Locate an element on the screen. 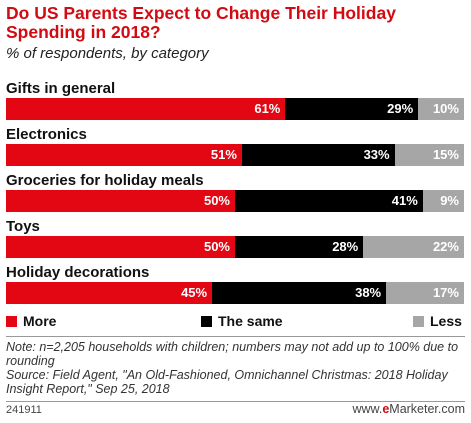  brand-e: e is located at coordinates (386, 409).